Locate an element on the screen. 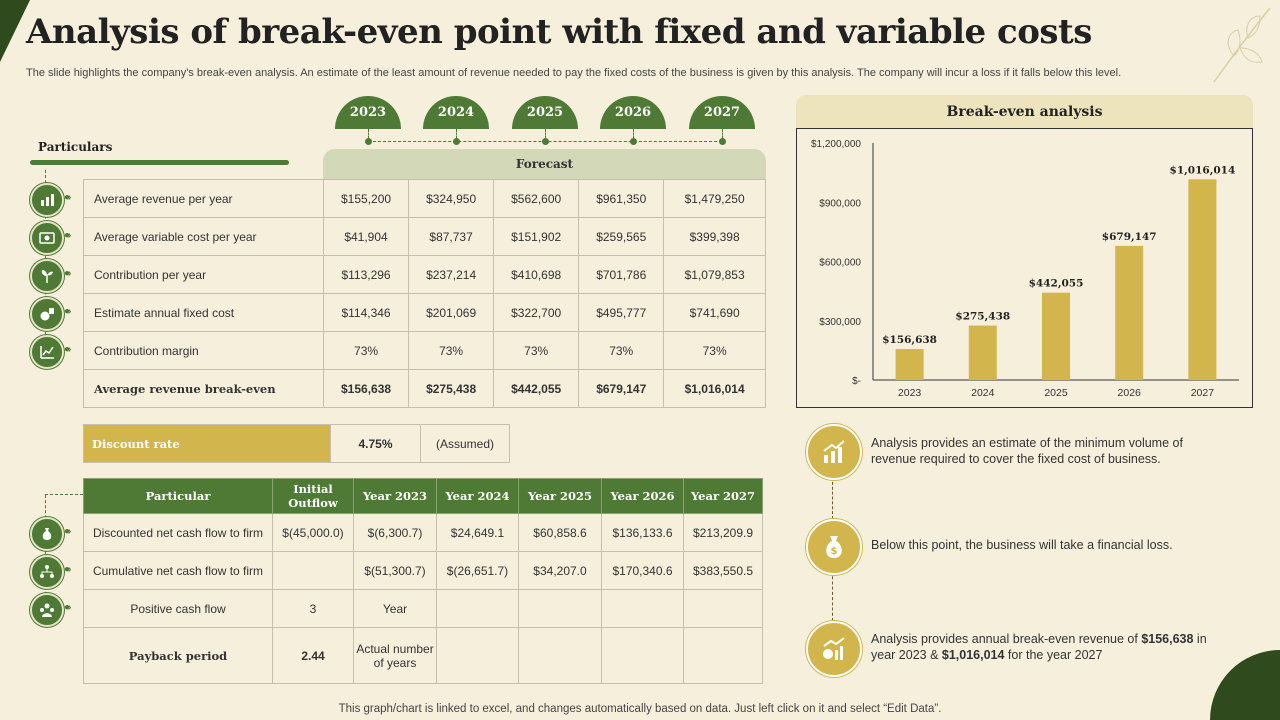 This screenshot has width=1280, height=720. chart-frame is located at coordinates (1024, 268).